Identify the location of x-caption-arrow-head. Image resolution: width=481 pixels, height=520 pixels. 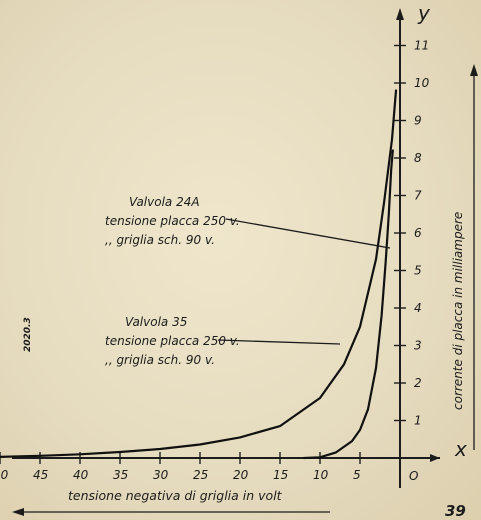
(18, 512).